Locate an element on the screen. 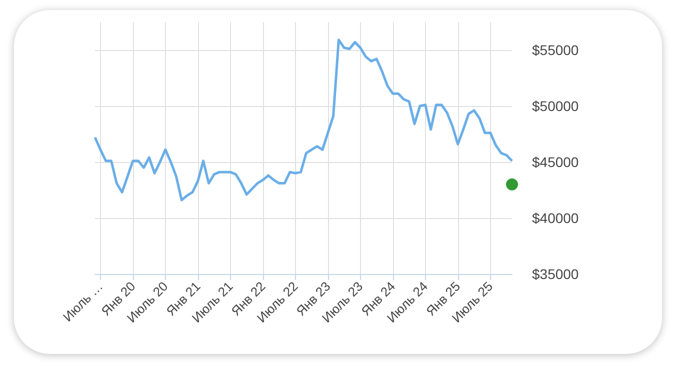 This screenshot has width=676, height=372. y-tick-label: $40000 is located at coordinates (555, 218).